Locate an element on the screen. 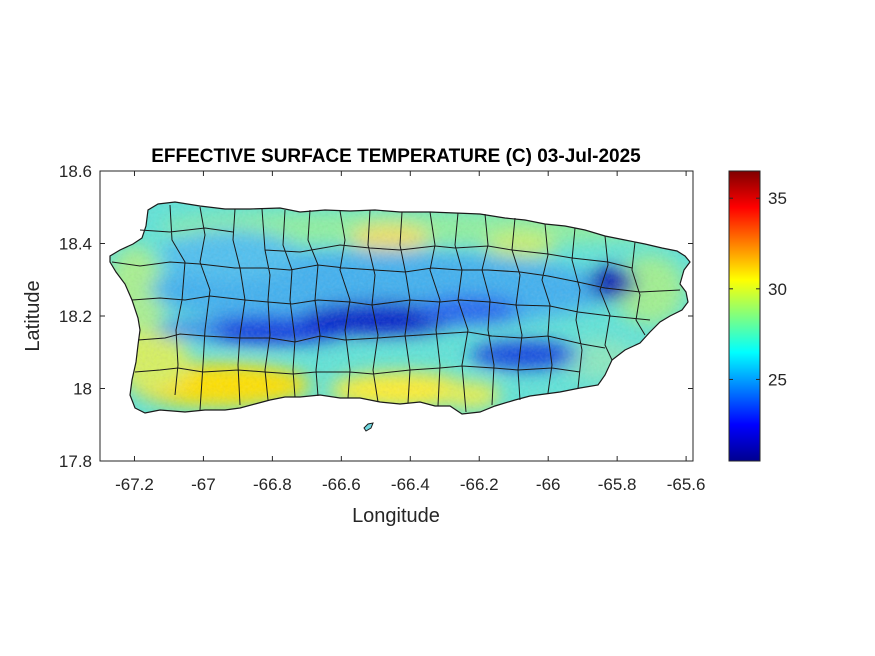 This screenshot has width=875, height=656. colorbar-tick-label: 35 is located at coordinates (777, 198).